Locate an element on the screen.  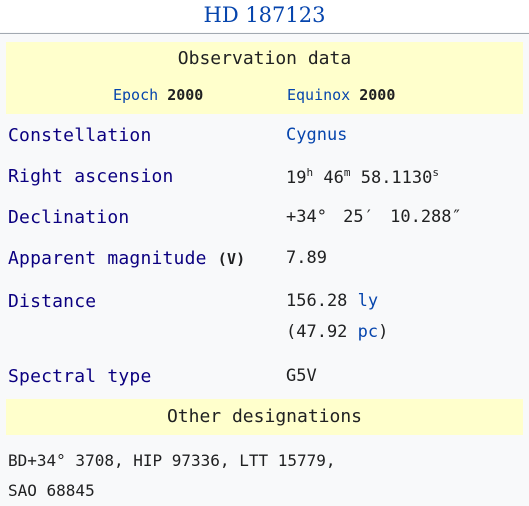
observation-data-title: Observation data is located at coordinates (264, 58).